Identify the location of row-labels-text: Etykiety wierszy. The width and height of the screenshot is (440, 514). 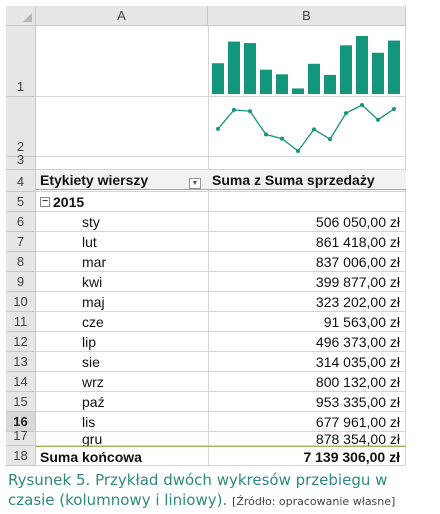
(94, 179).